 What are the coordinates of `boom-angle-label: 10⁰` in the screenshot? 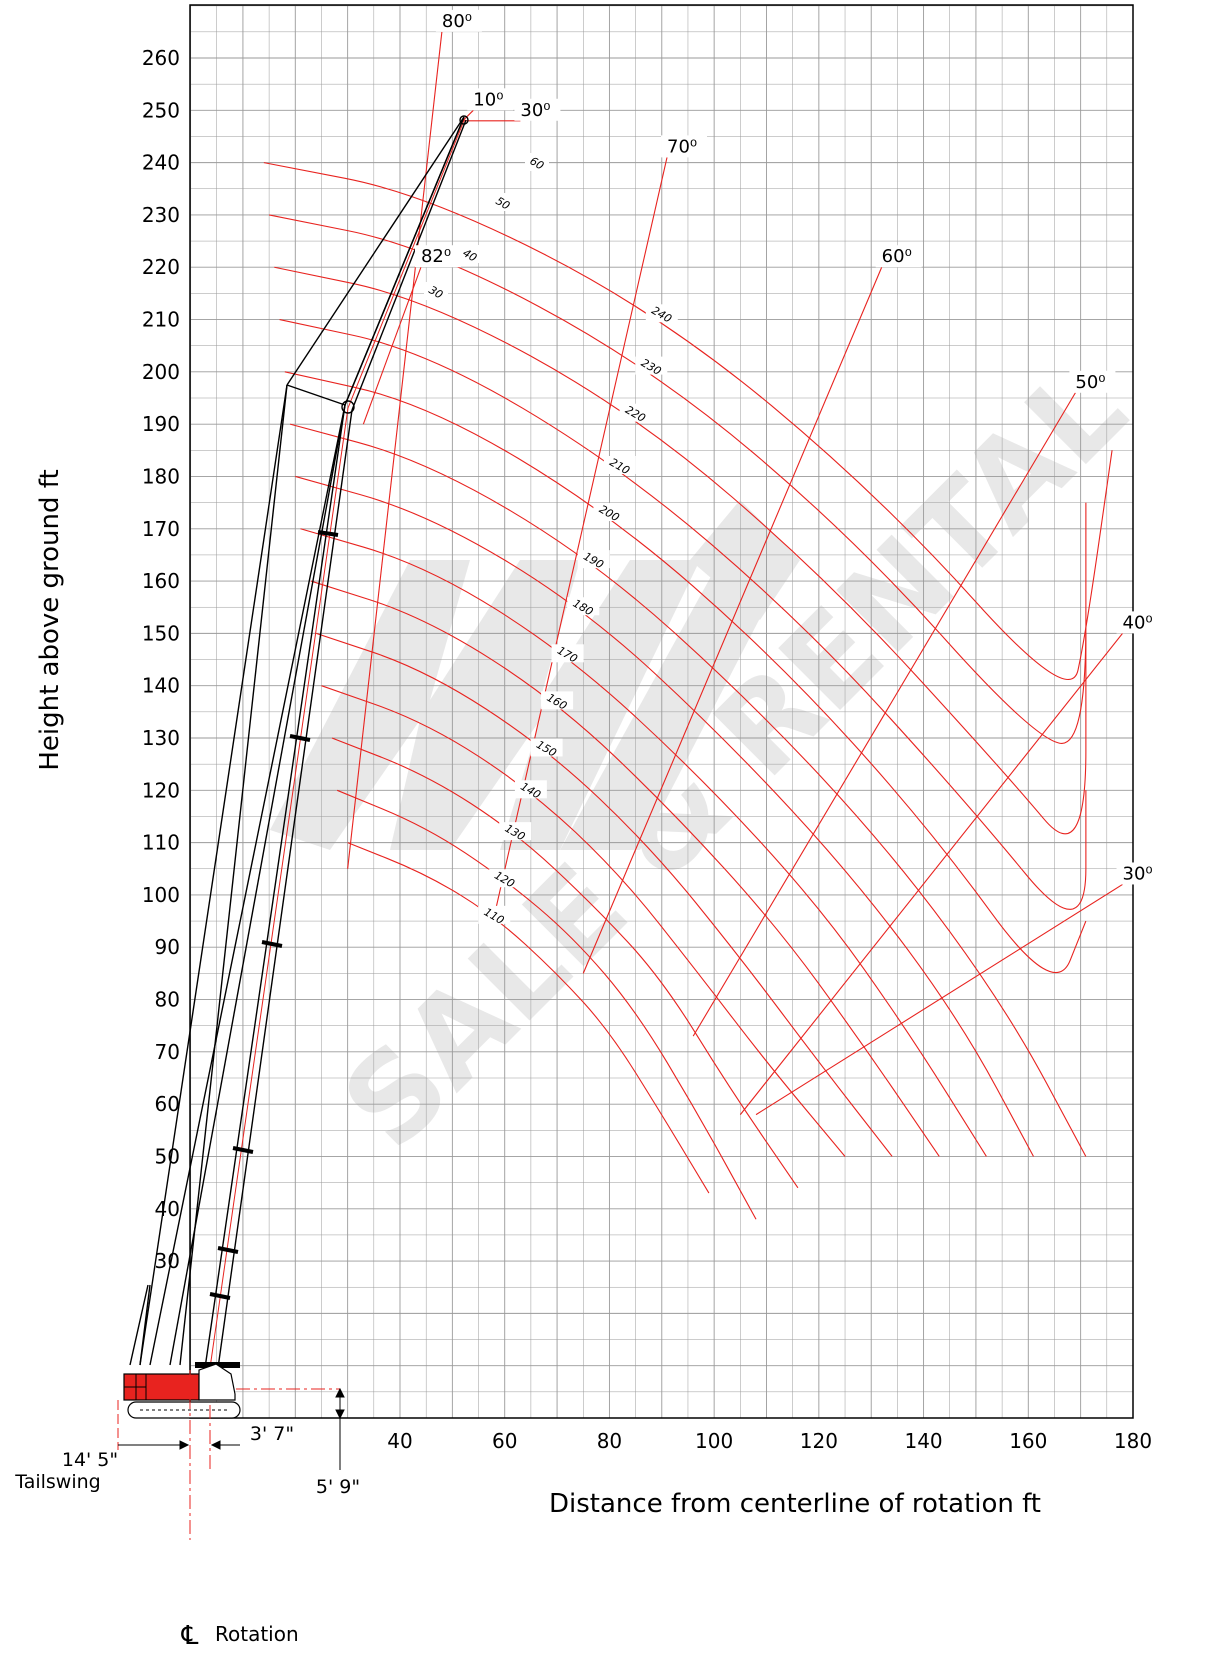 It's located at (488, 99).